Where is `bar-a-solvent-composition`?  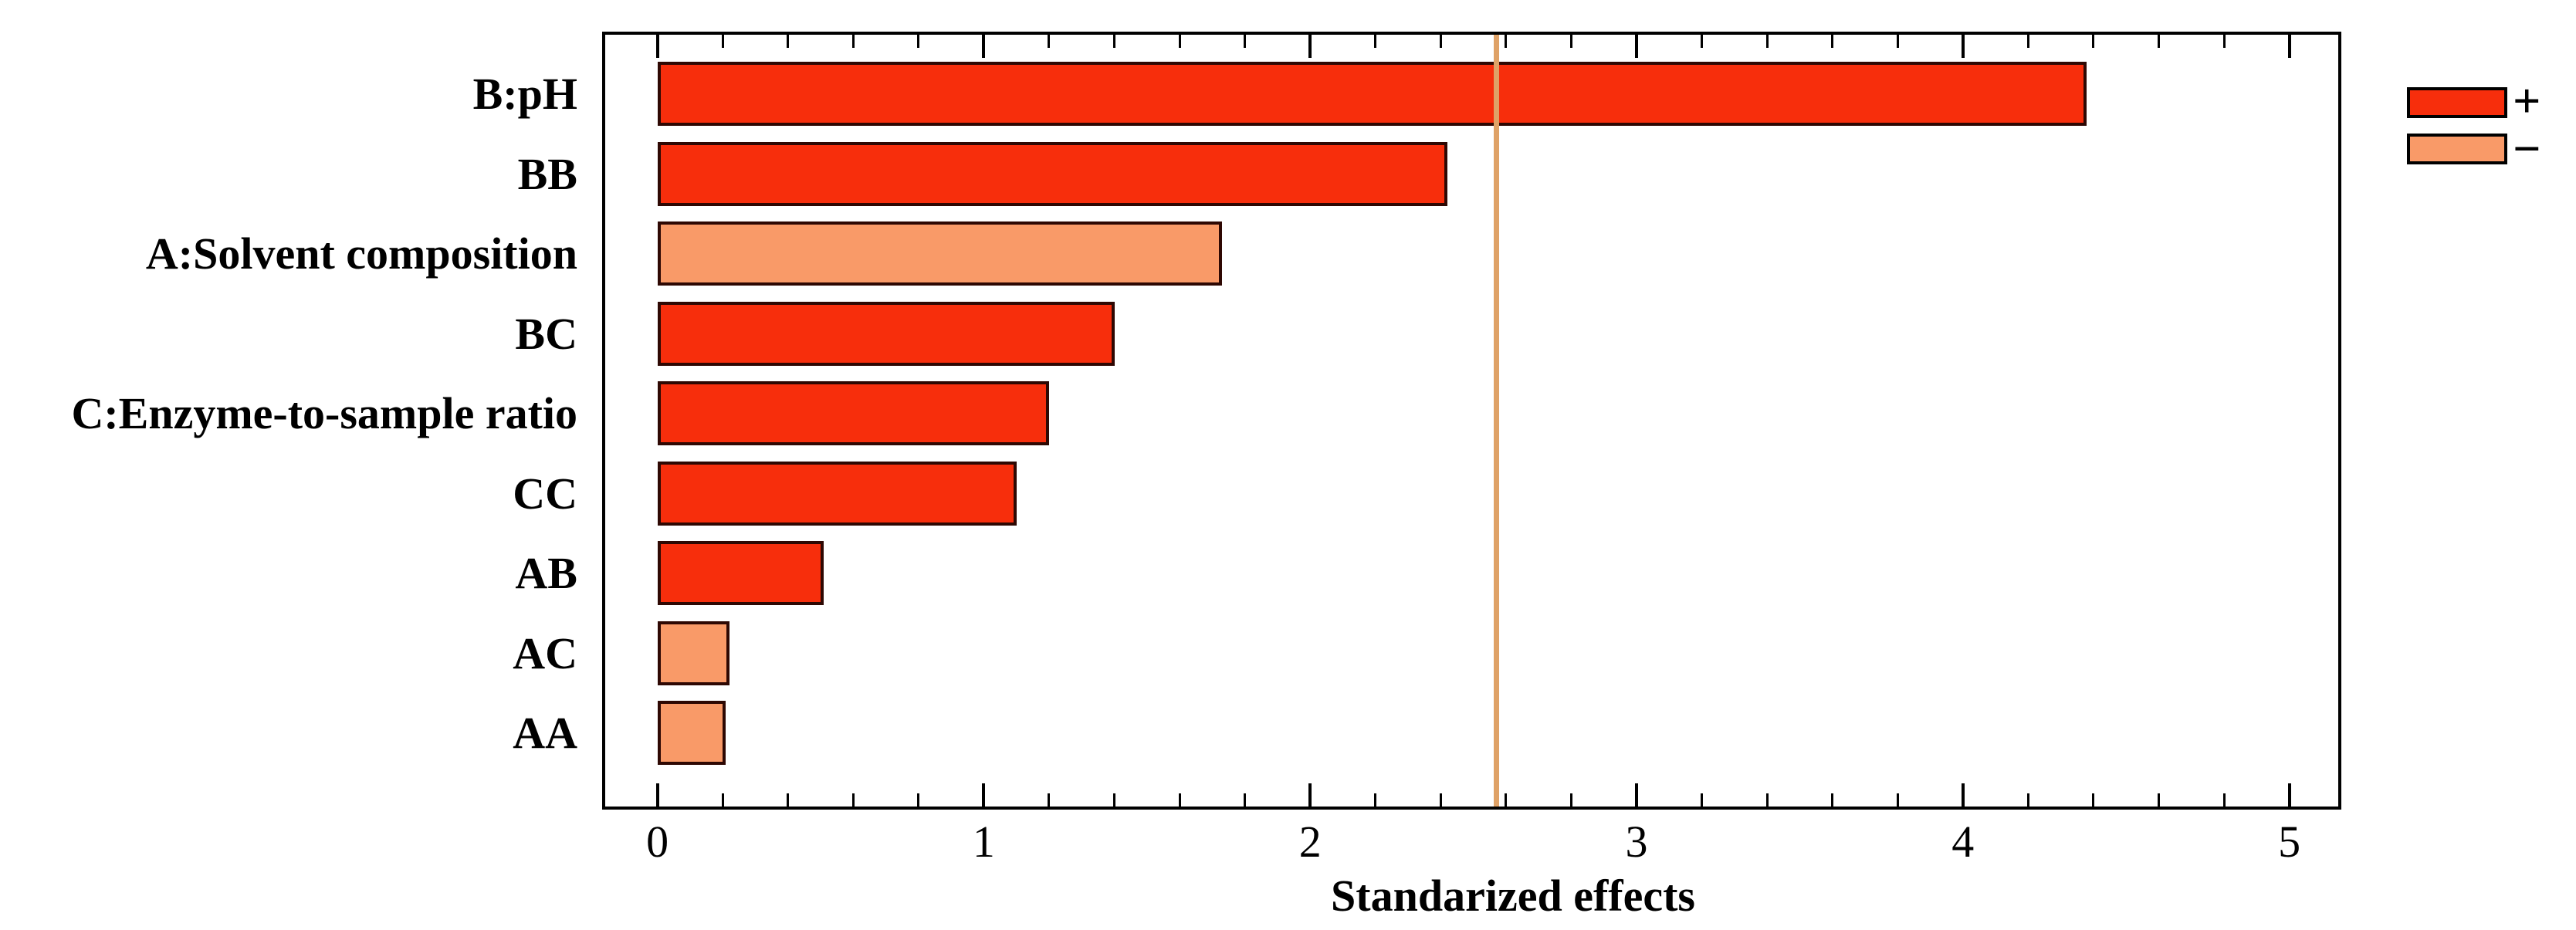 bar-a-solvent-composition is located at coordinates (940, 254).